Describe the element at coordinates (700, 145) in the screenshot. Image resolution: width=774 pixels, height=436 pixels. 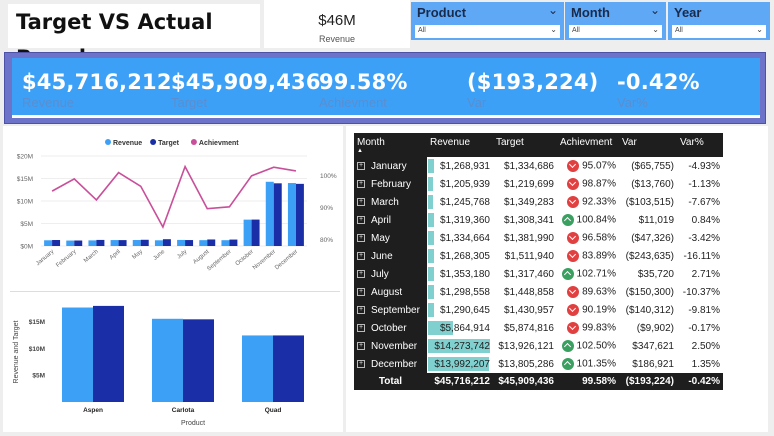
I see `column-header-var-percent: Var%` at that location.